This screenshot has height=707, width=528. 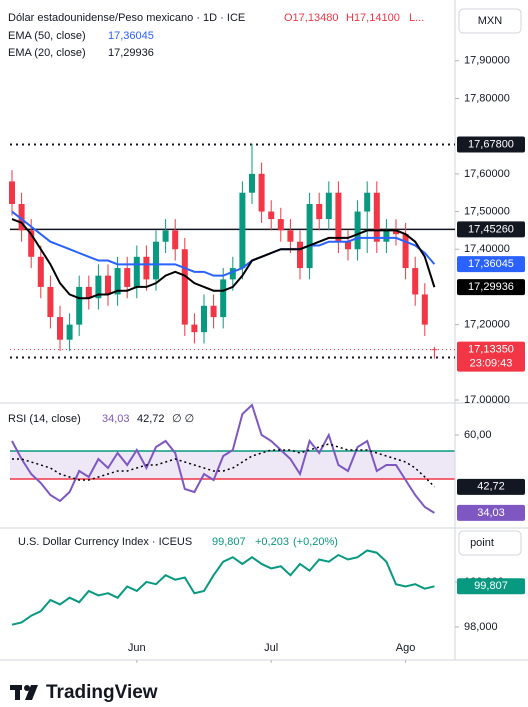 What do you see at coordinates (482, 543) in the screenshot?
I see `scale-label: point` at bounding box center [482, 543].